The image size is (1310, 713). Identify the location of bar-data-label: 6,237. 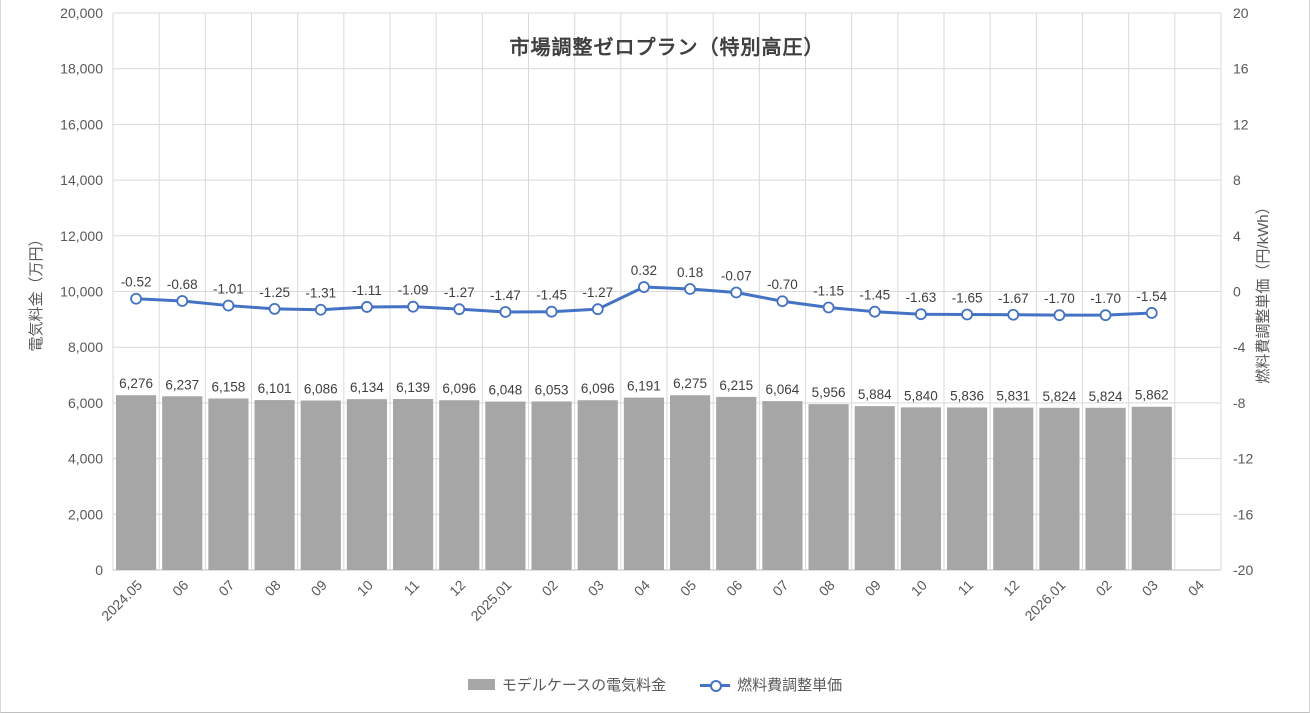
(182, 384).